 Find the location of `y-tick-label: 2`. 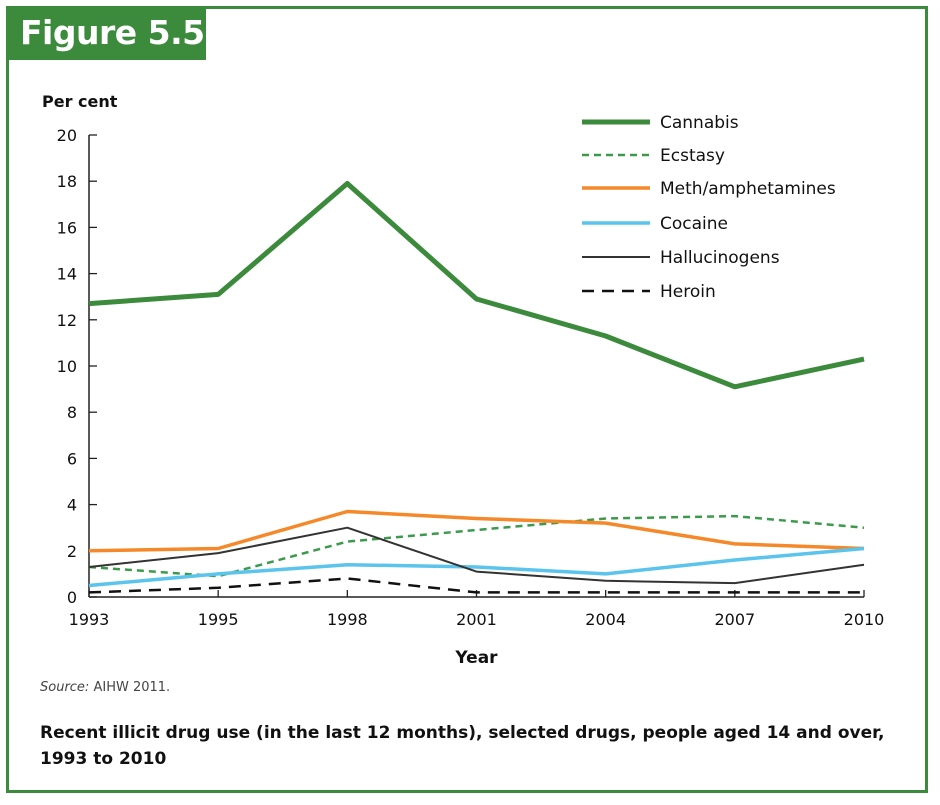

y-tick-label: 2 is located at coordinates (72, 551).